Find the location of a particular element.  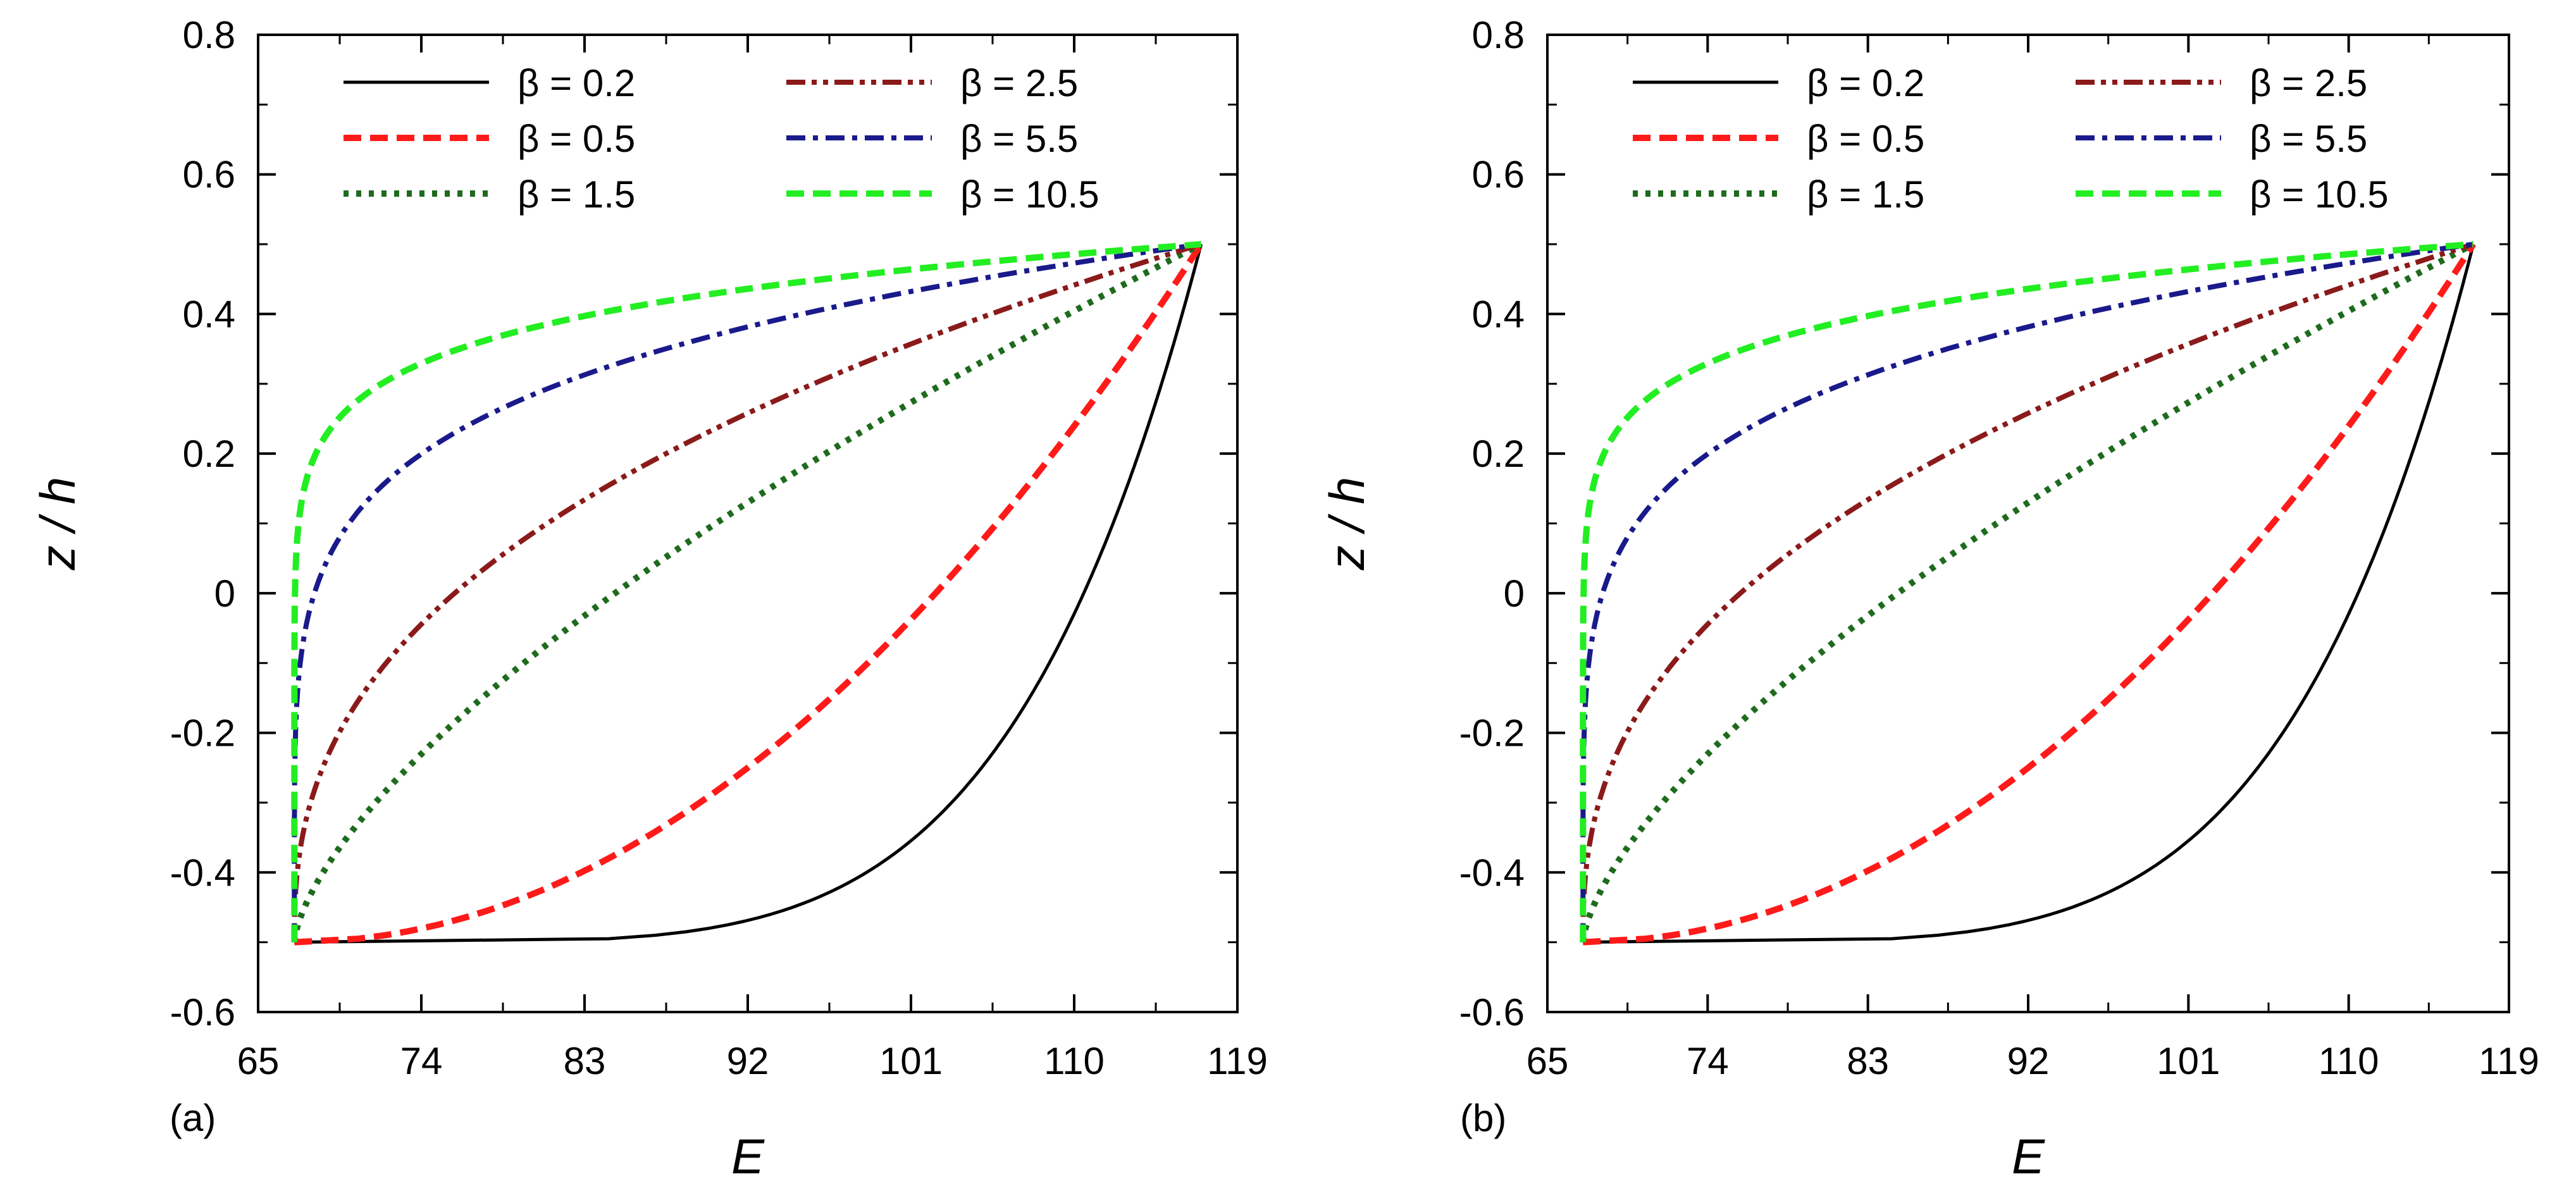

panel-label: (b) is located at coordinates (1483, 1118).